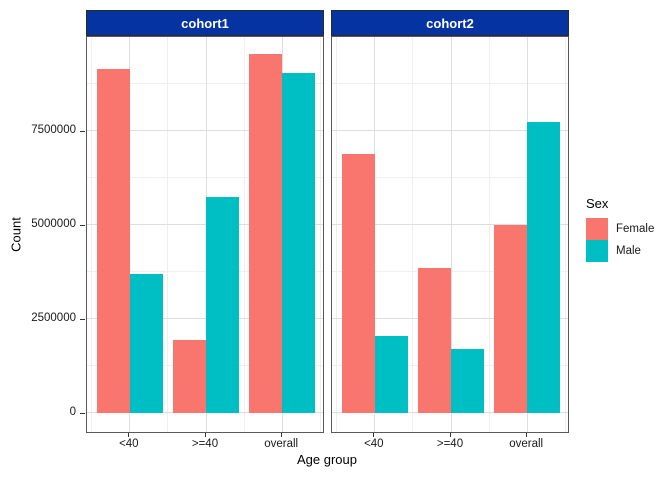 This screenshot has height=480, width=672. I want to click on bar-cohort2-overall-Male, so click(544, 267).